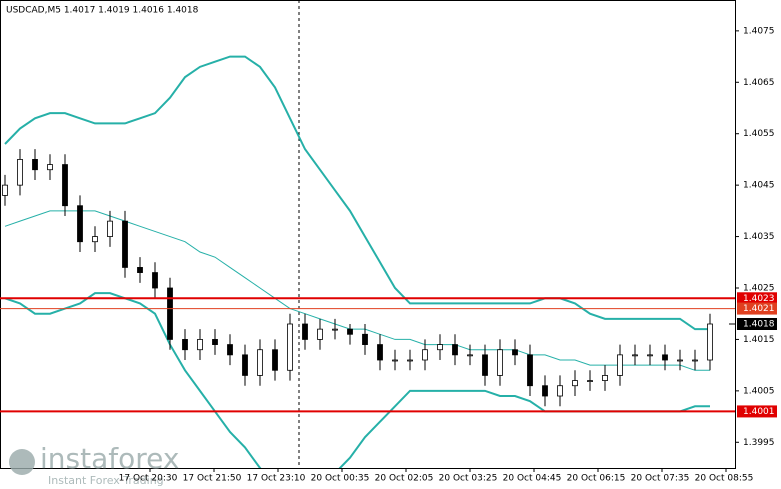  Describe the element at coordinates (102, 11) in the screenshot. I see `chart-title: USDCAD,M5 1.4017 1.4019 1.4016 1.4018` at that location.